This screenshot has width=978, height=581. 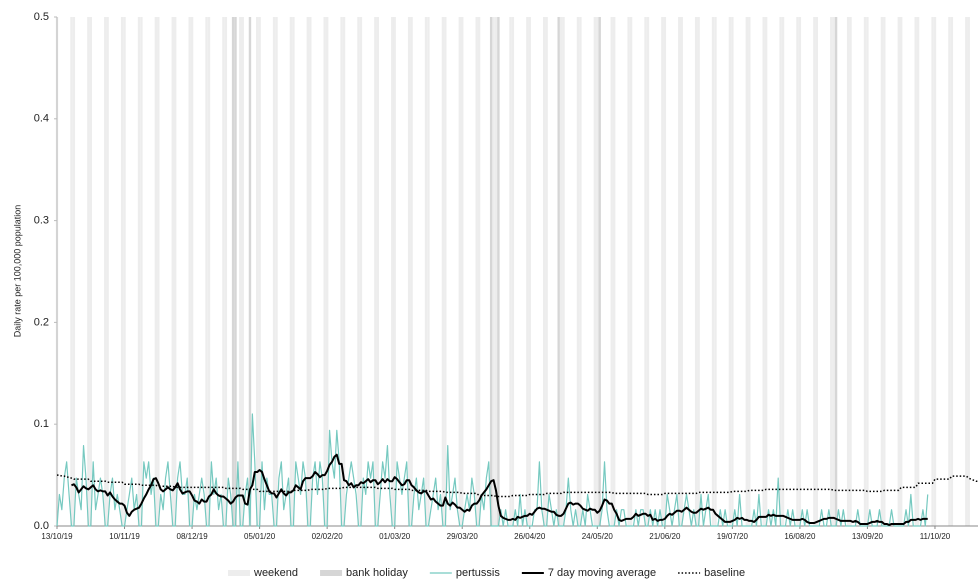 I want to click on legend-label: baseline, so click(x=724, y=573).